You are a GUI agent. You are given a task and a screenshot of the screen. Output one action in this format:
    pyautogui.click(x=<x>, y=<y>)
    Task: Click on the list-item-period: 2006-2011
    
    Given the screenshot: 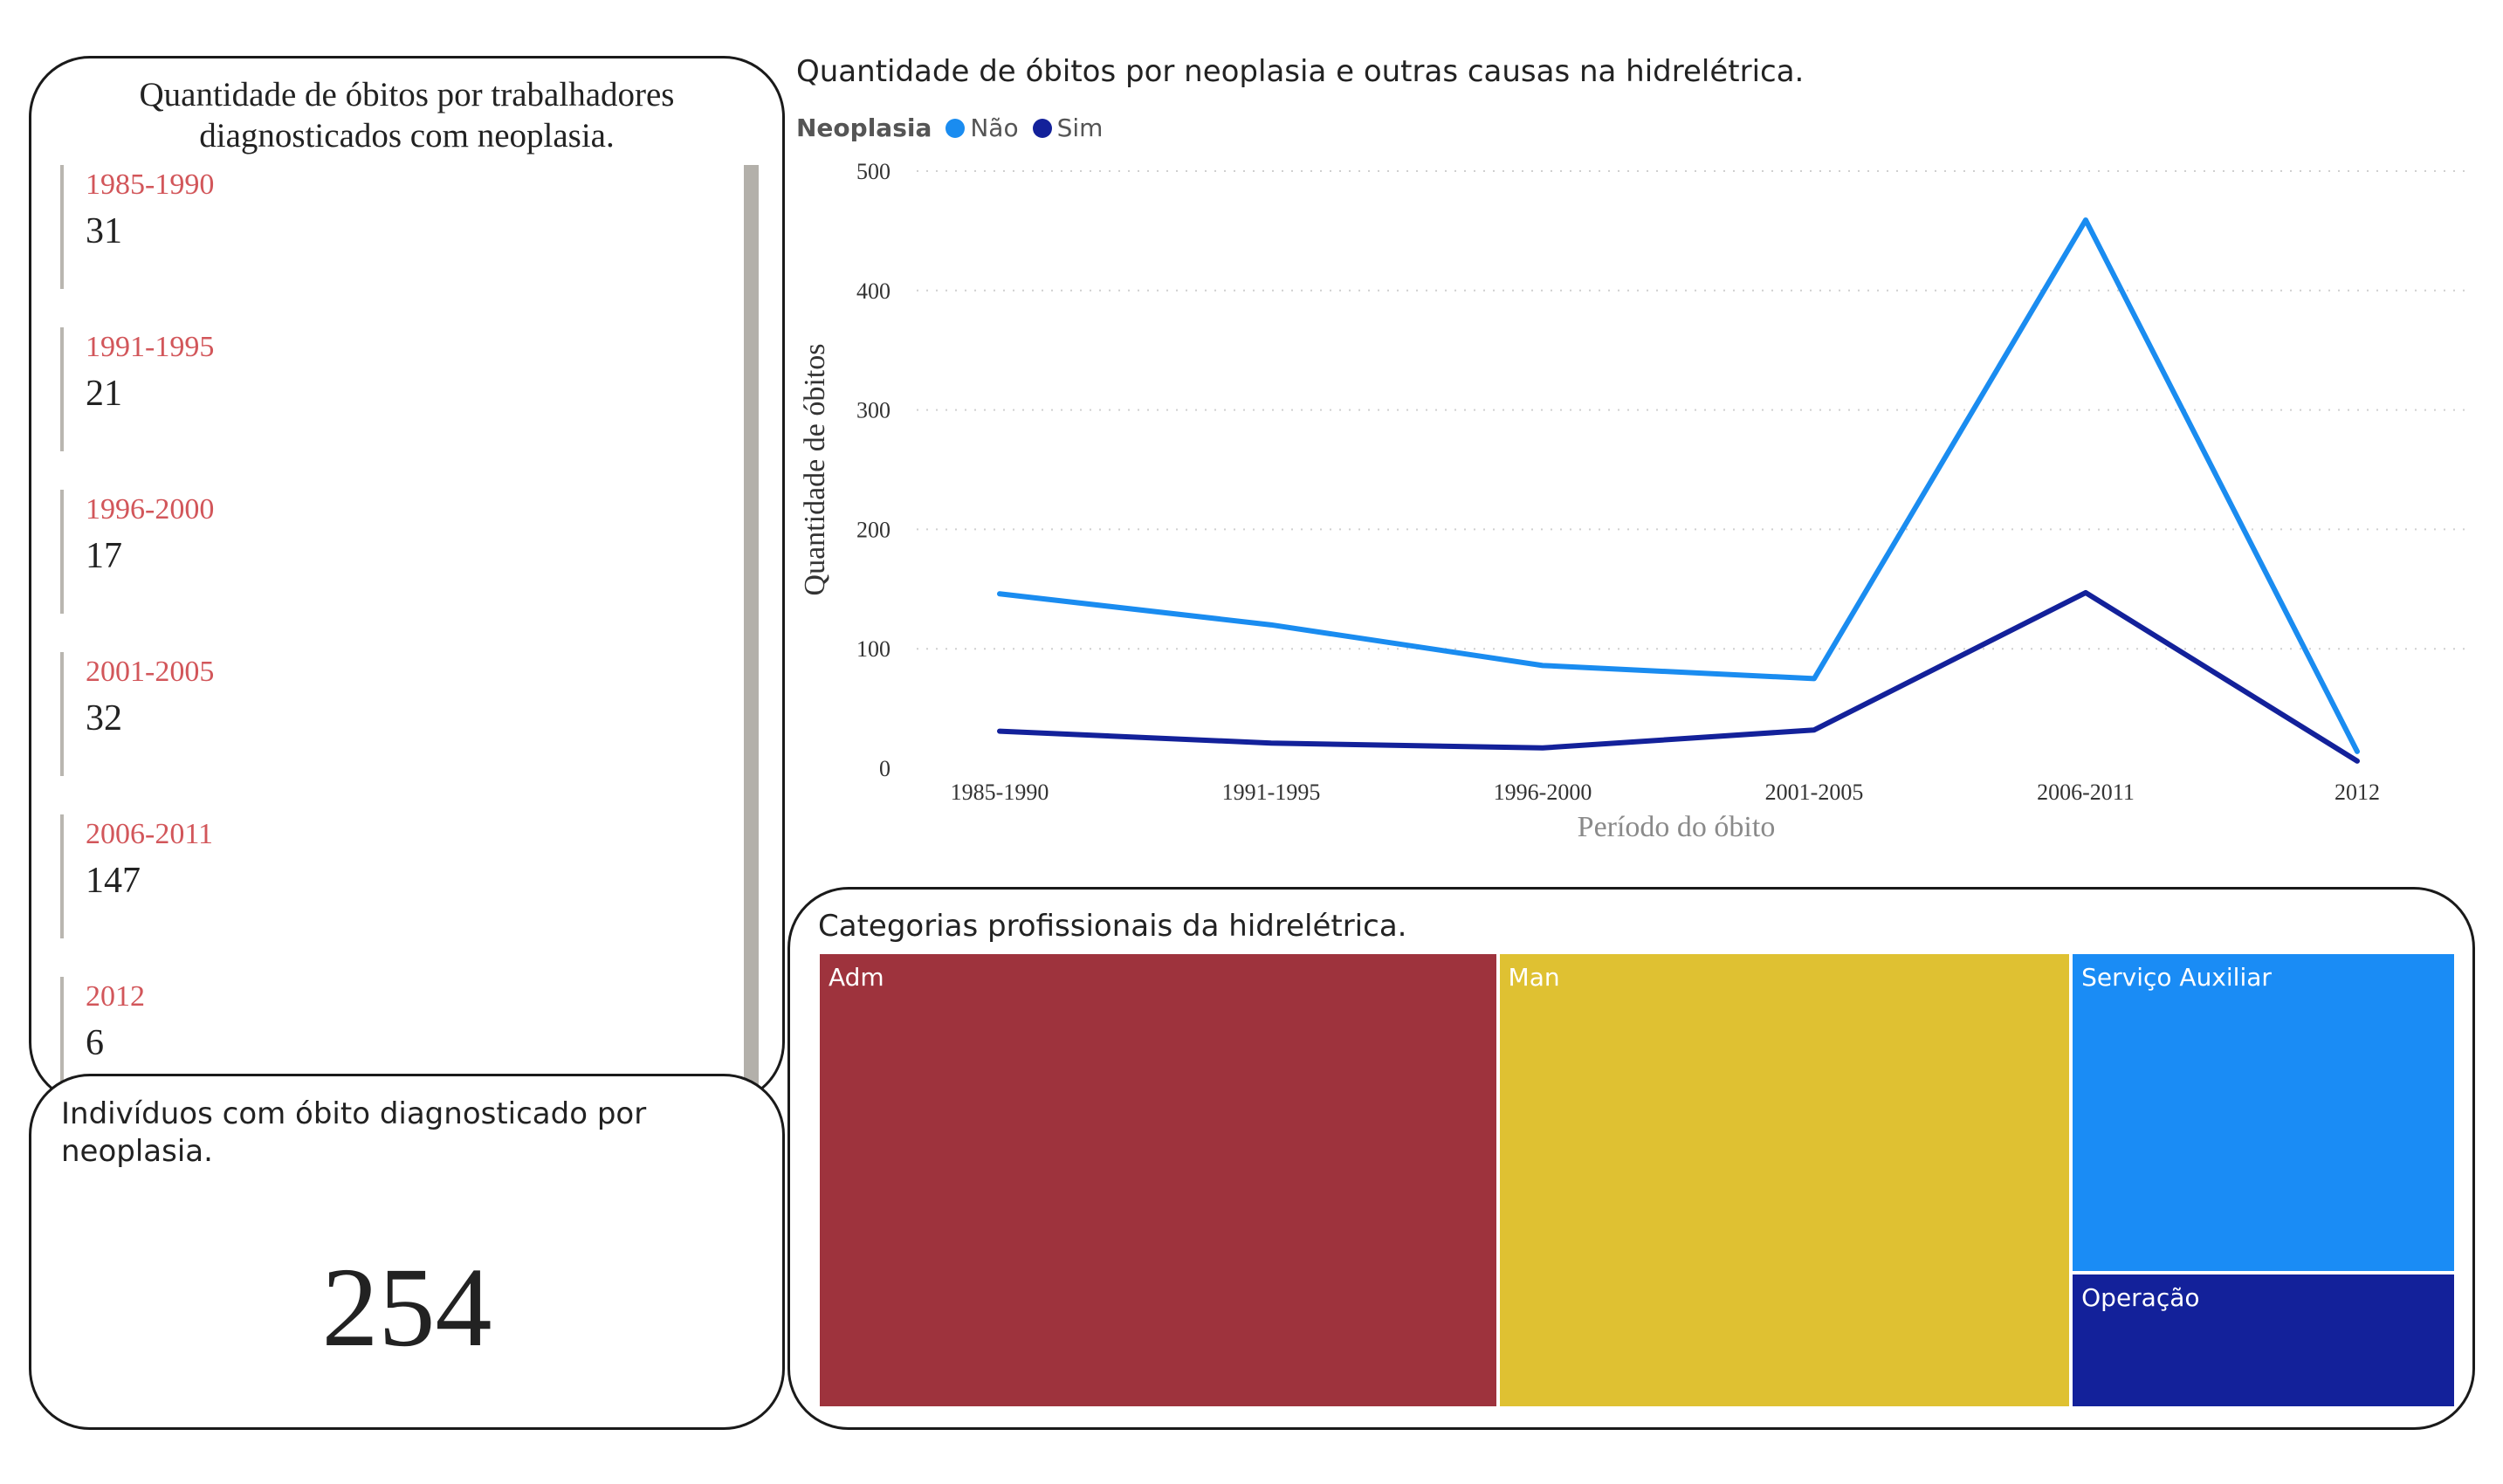 What is the action you would take?
    pyautogui.click(x=150, y=834)
    